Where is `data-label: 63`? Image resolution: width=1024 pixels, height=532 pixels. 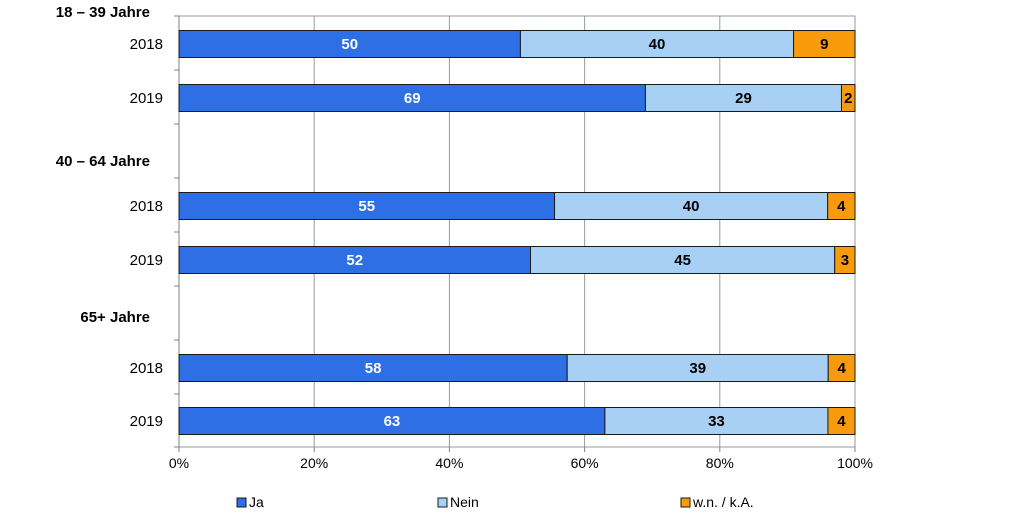 data-label: 63 is located at coordinates (392, 421).